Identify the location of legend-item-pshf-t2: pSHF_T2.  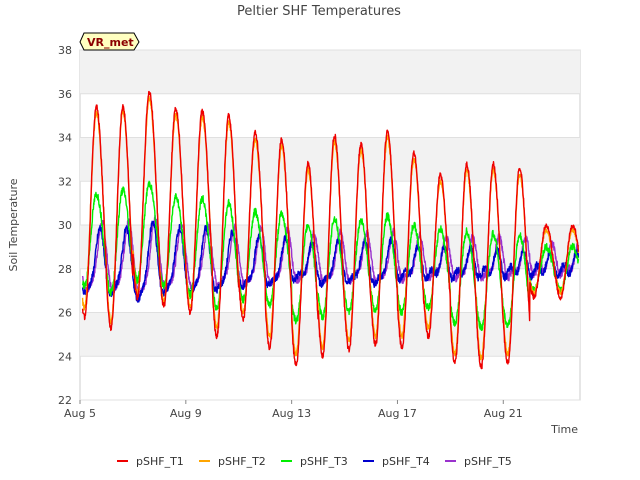
(232, 461).